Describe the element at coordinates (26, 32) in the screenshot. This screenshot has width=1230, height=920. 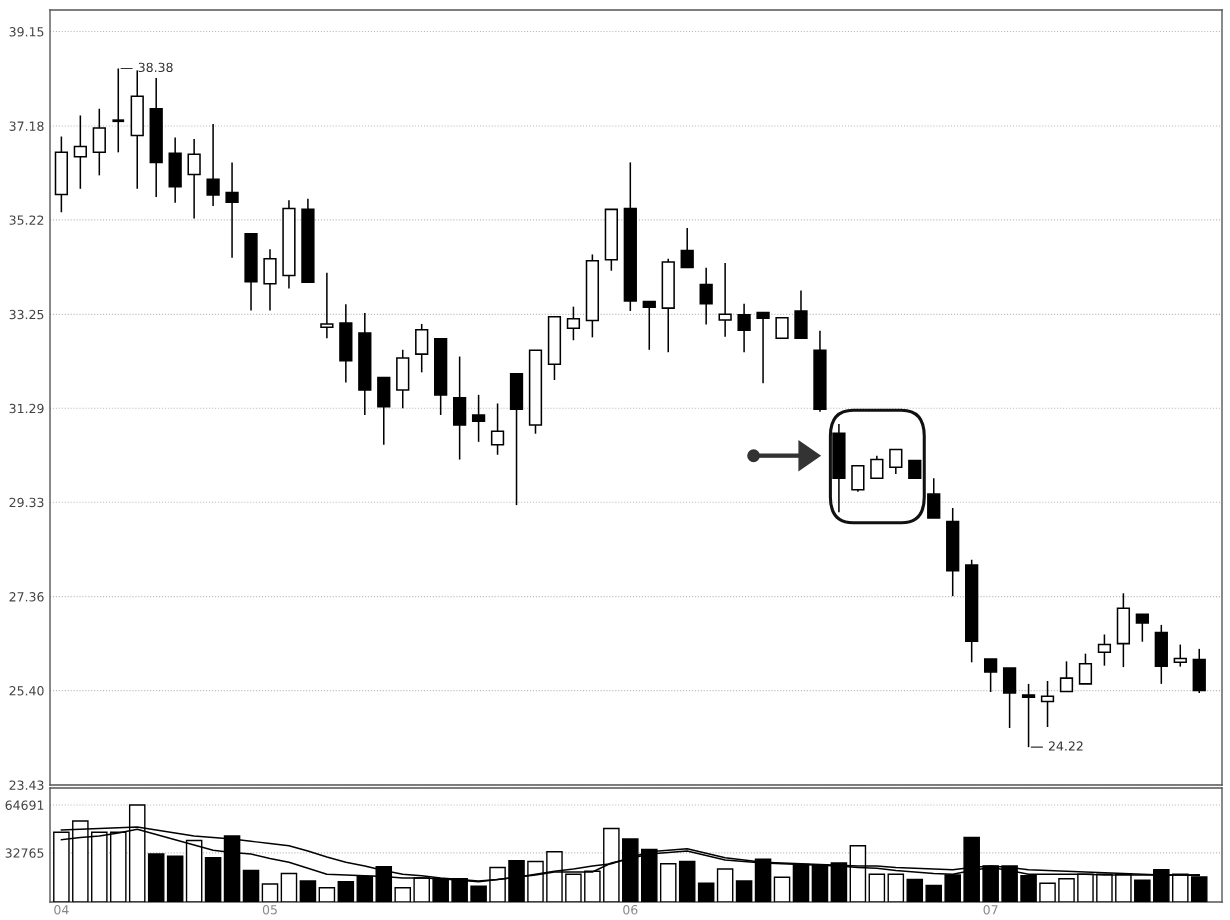
I see `y-tick-label: 39.15` at that location.